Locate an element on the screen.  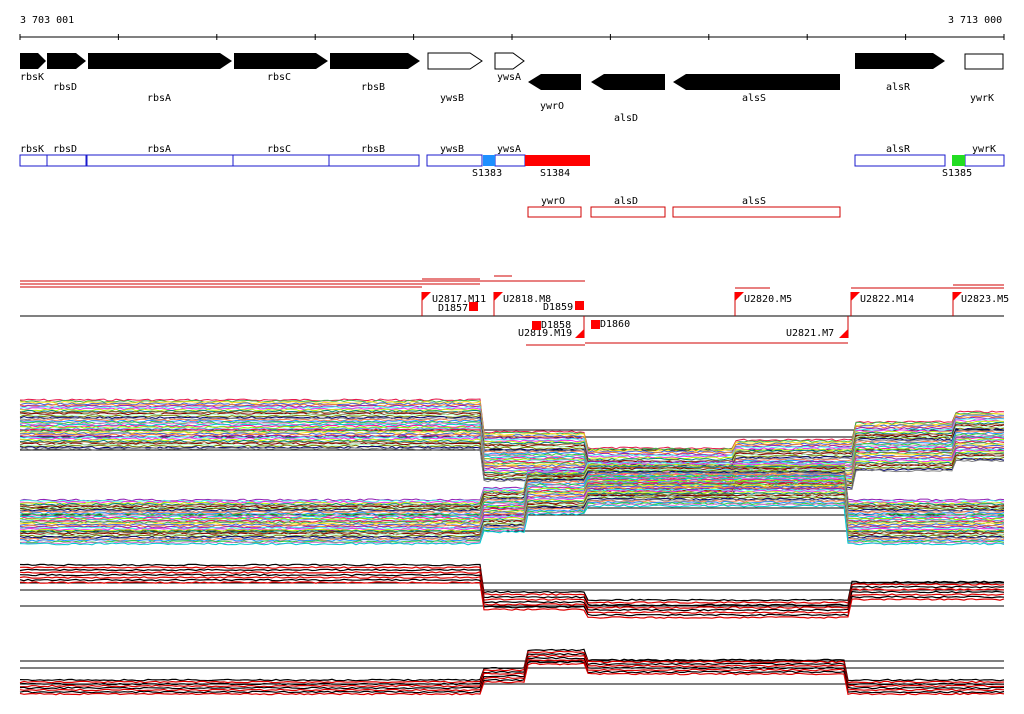
feature-box-S1384 is located at coordinates (557, 160).